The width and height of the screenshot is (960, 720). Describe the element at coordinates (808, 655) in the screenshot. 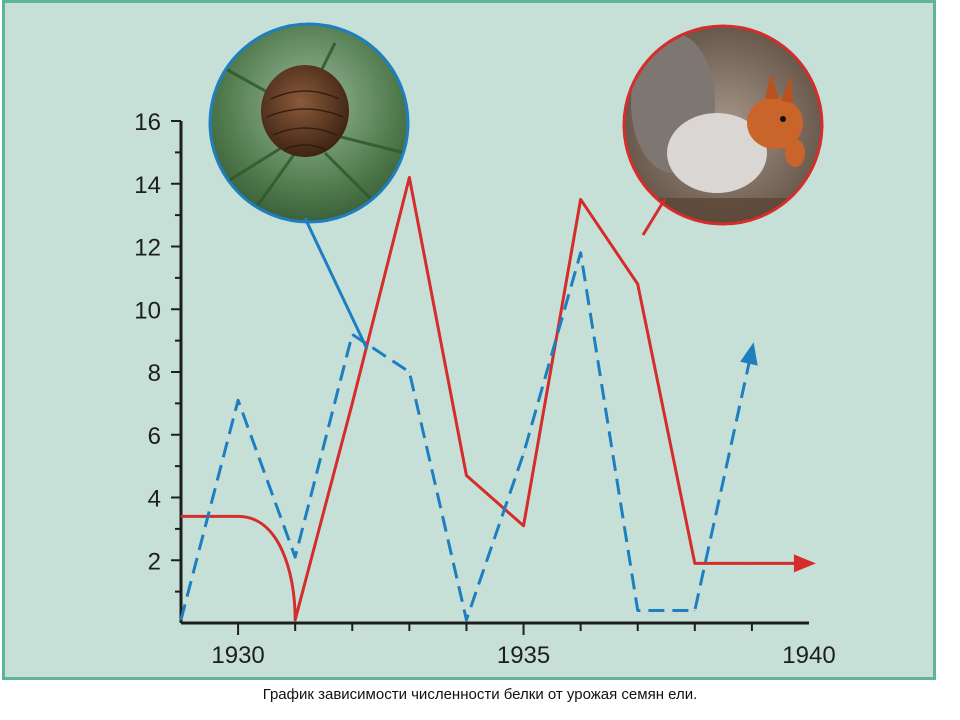

I see `x-tick-label: 1940` at that location.